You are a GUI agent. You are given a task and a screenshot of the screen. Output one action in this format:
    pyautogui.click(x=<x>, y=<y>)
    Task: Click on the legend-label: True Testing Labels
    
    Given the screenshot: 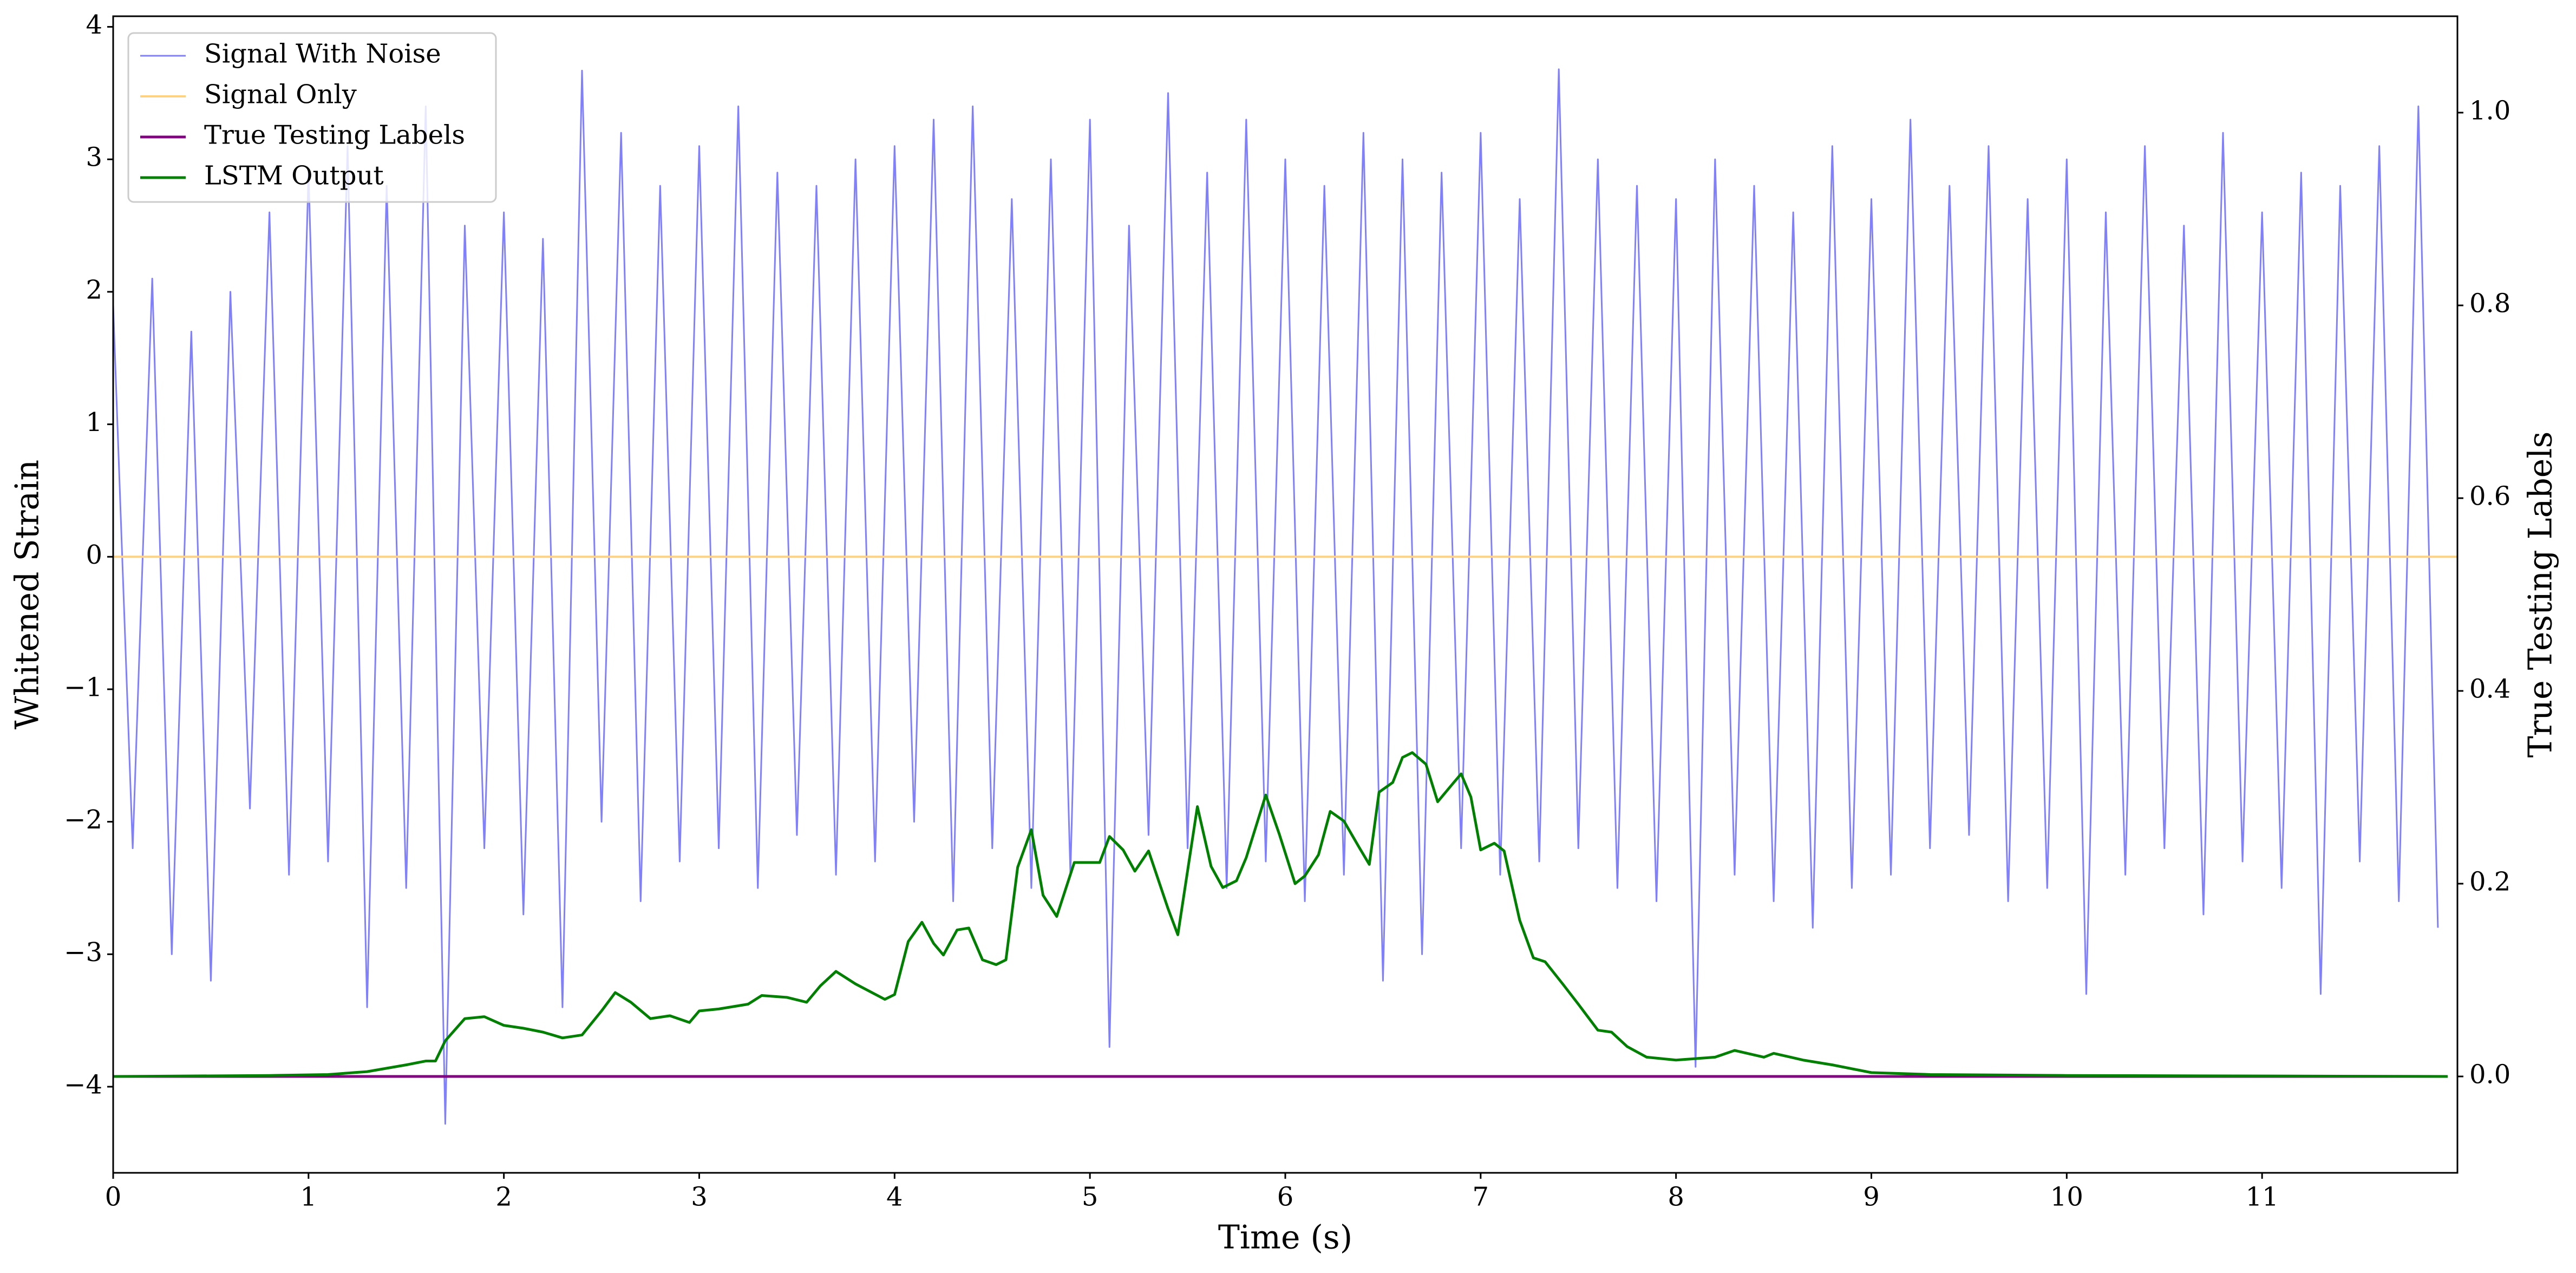 What is the action you would take?
    pyautogui.click(x=334, y=135)
    